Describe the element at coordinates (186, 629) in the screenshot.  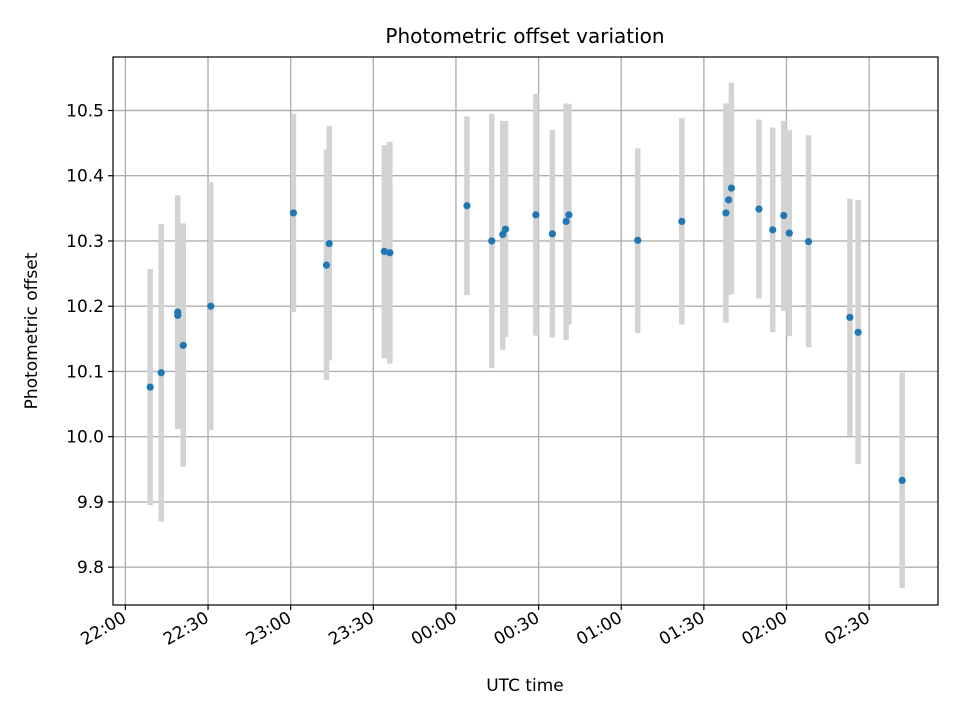
I see `x-tick-label: 22:30` at that location.